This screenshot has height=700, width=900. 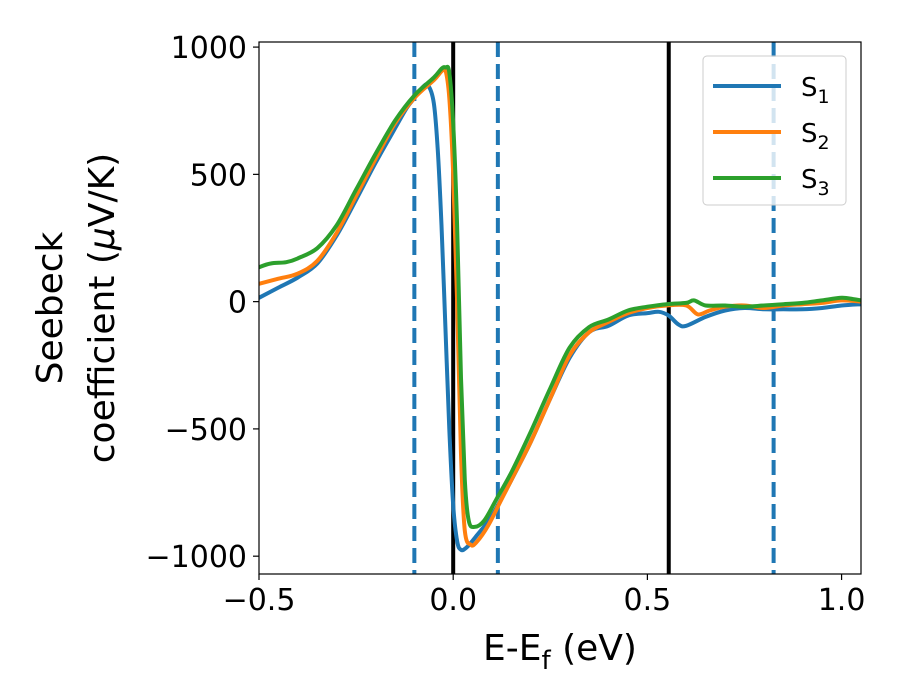 I want to click on x-tick-label: −0.5, so click(x=259, y=600).